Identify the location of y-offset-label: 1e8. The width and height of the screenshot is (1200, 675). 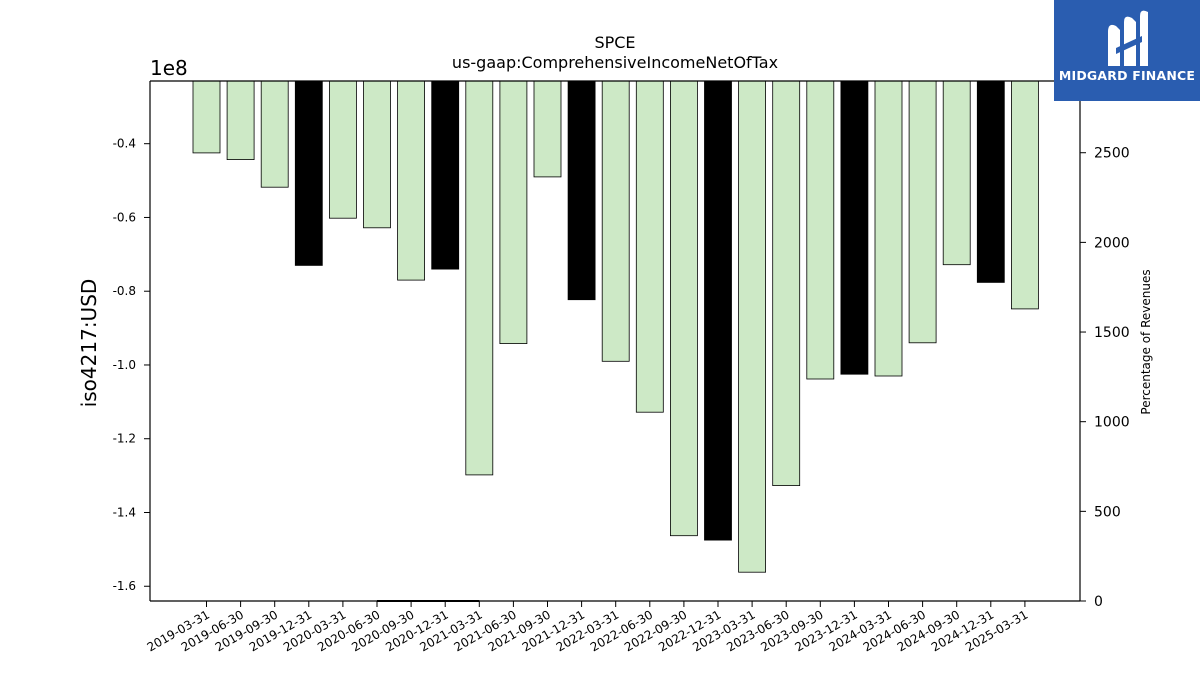
(169, 68).